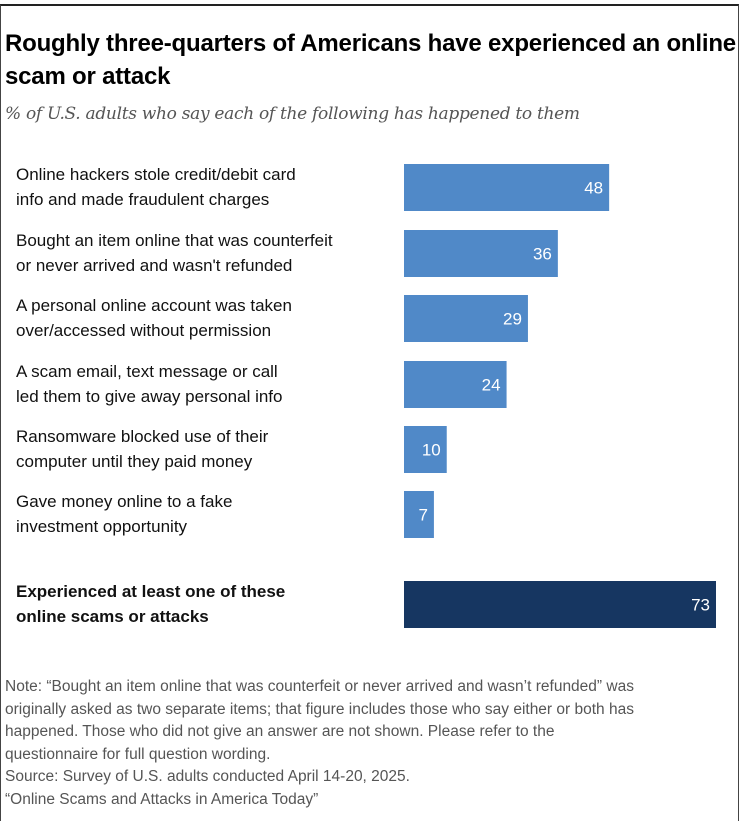  What do you see at coordinates (124, 501) in the screenshot?
I see `category-label-line: Gave money online to a fake` at bounding box center [124, 501].